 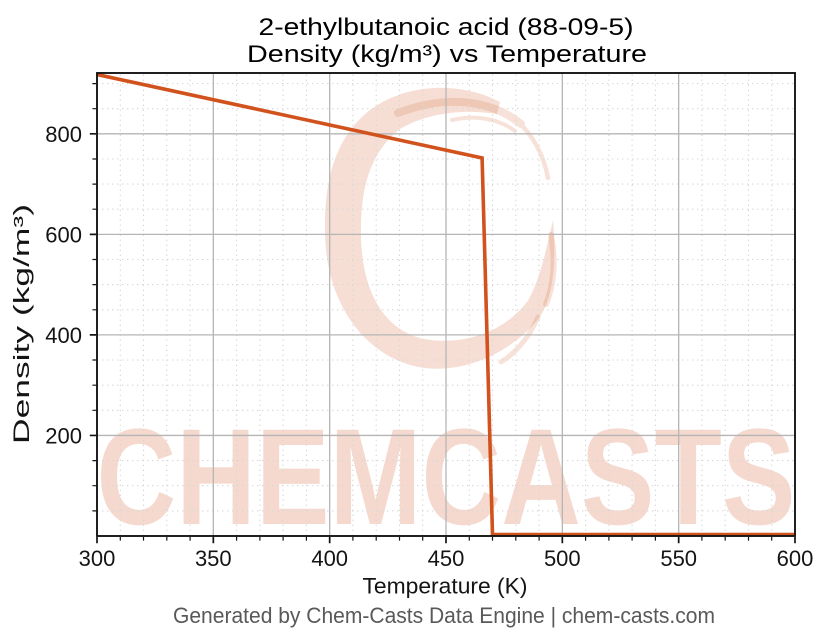 I want to click on svg-text: 550, so click(x=678, y=558).